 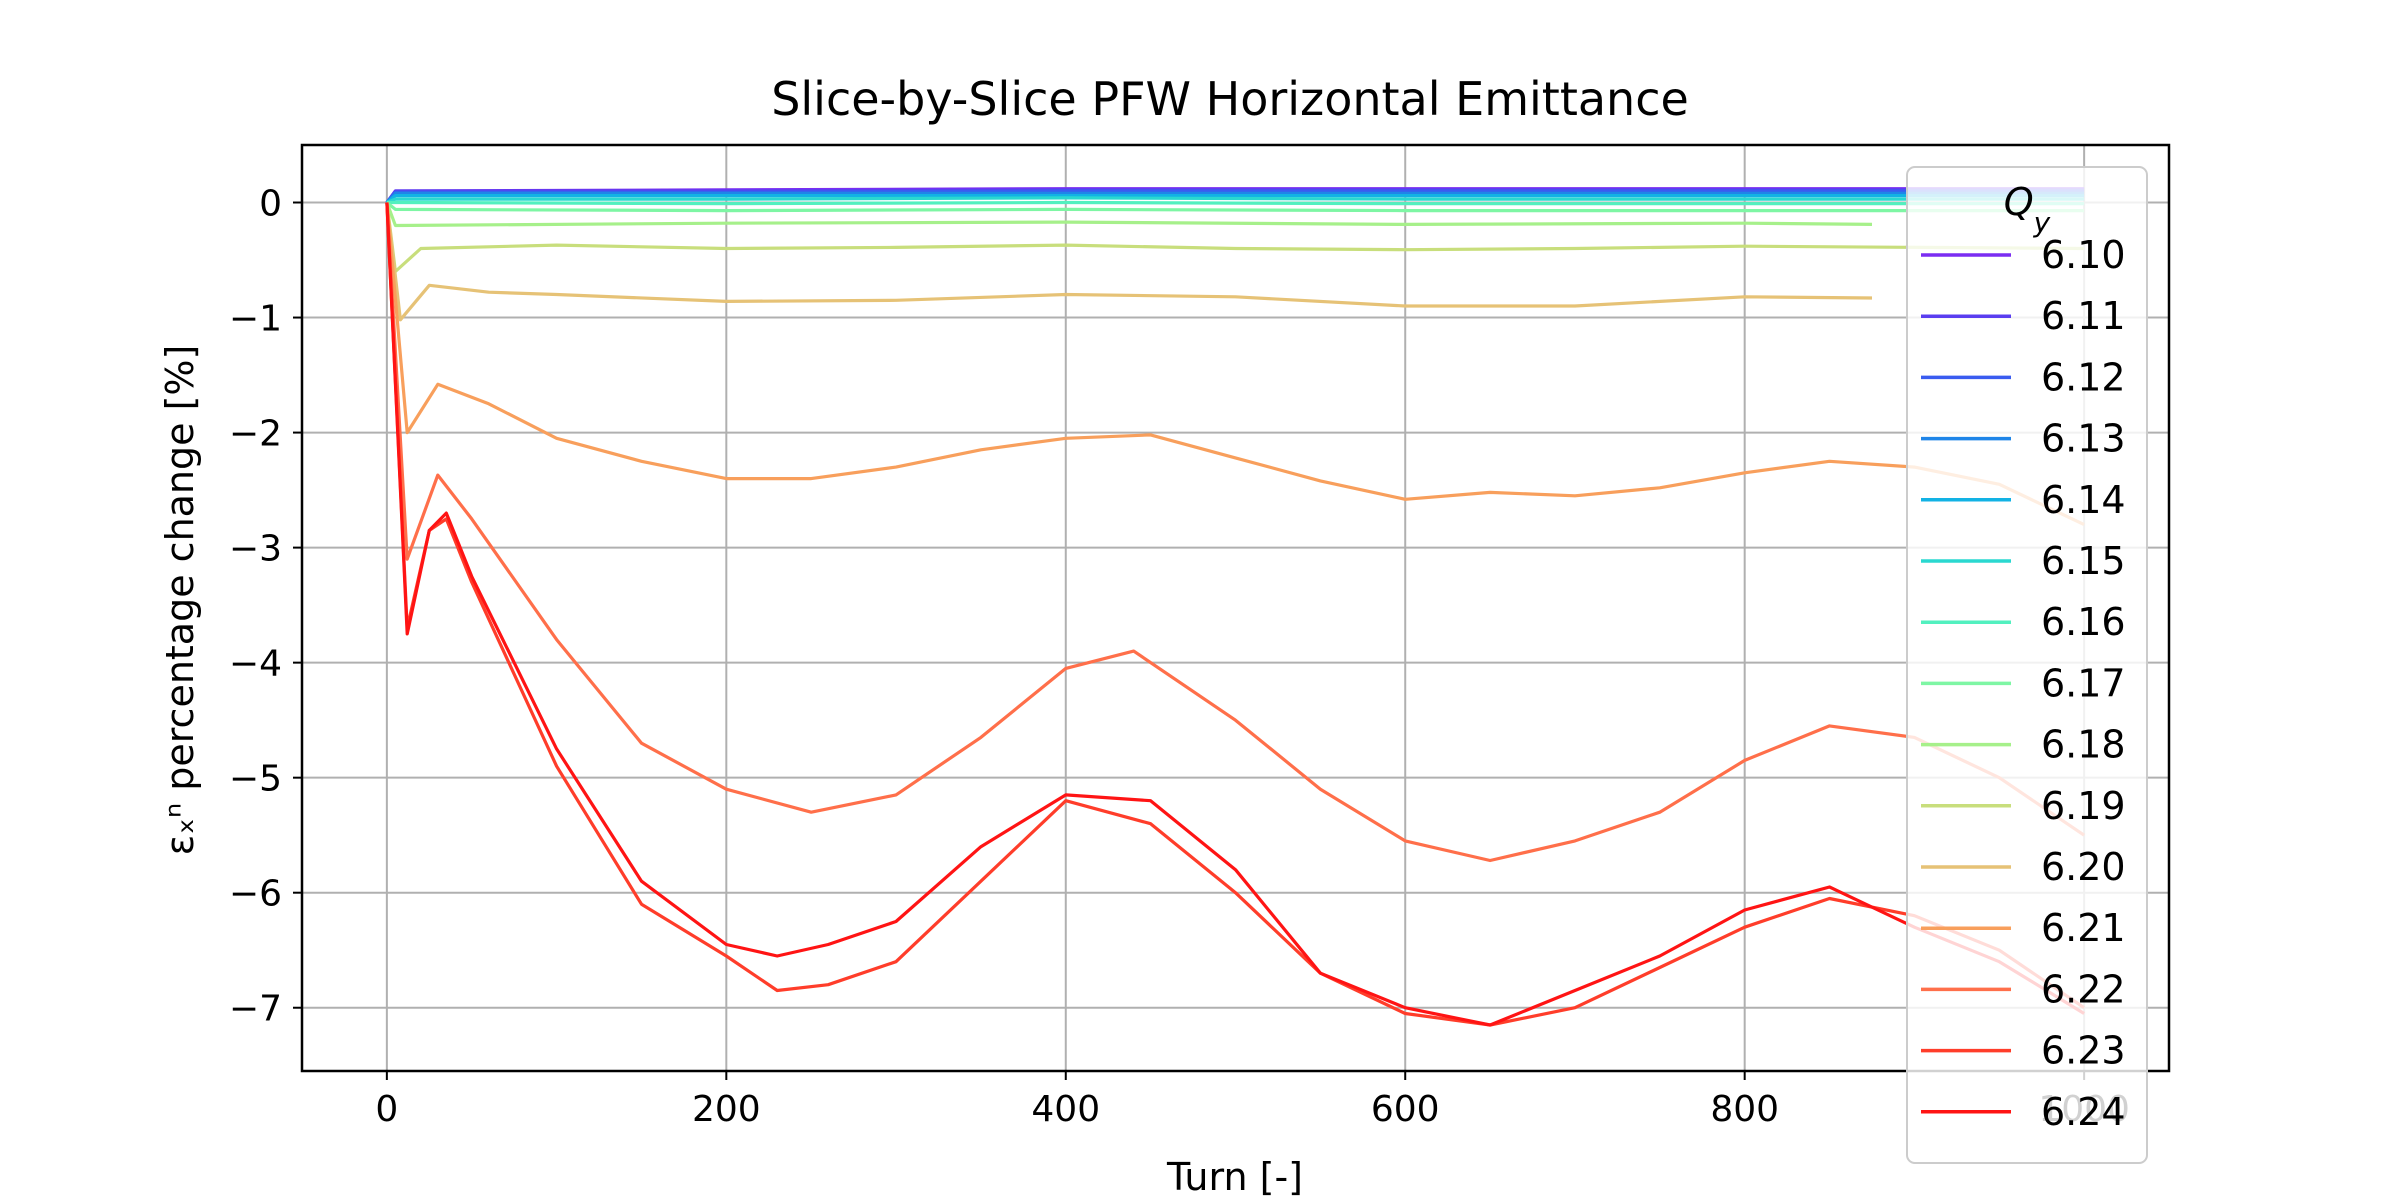 What do you see at coordinates (2083, 867) in the screenshot?
I see `legend-label: 6.20` at bounding box center [2083, 867].